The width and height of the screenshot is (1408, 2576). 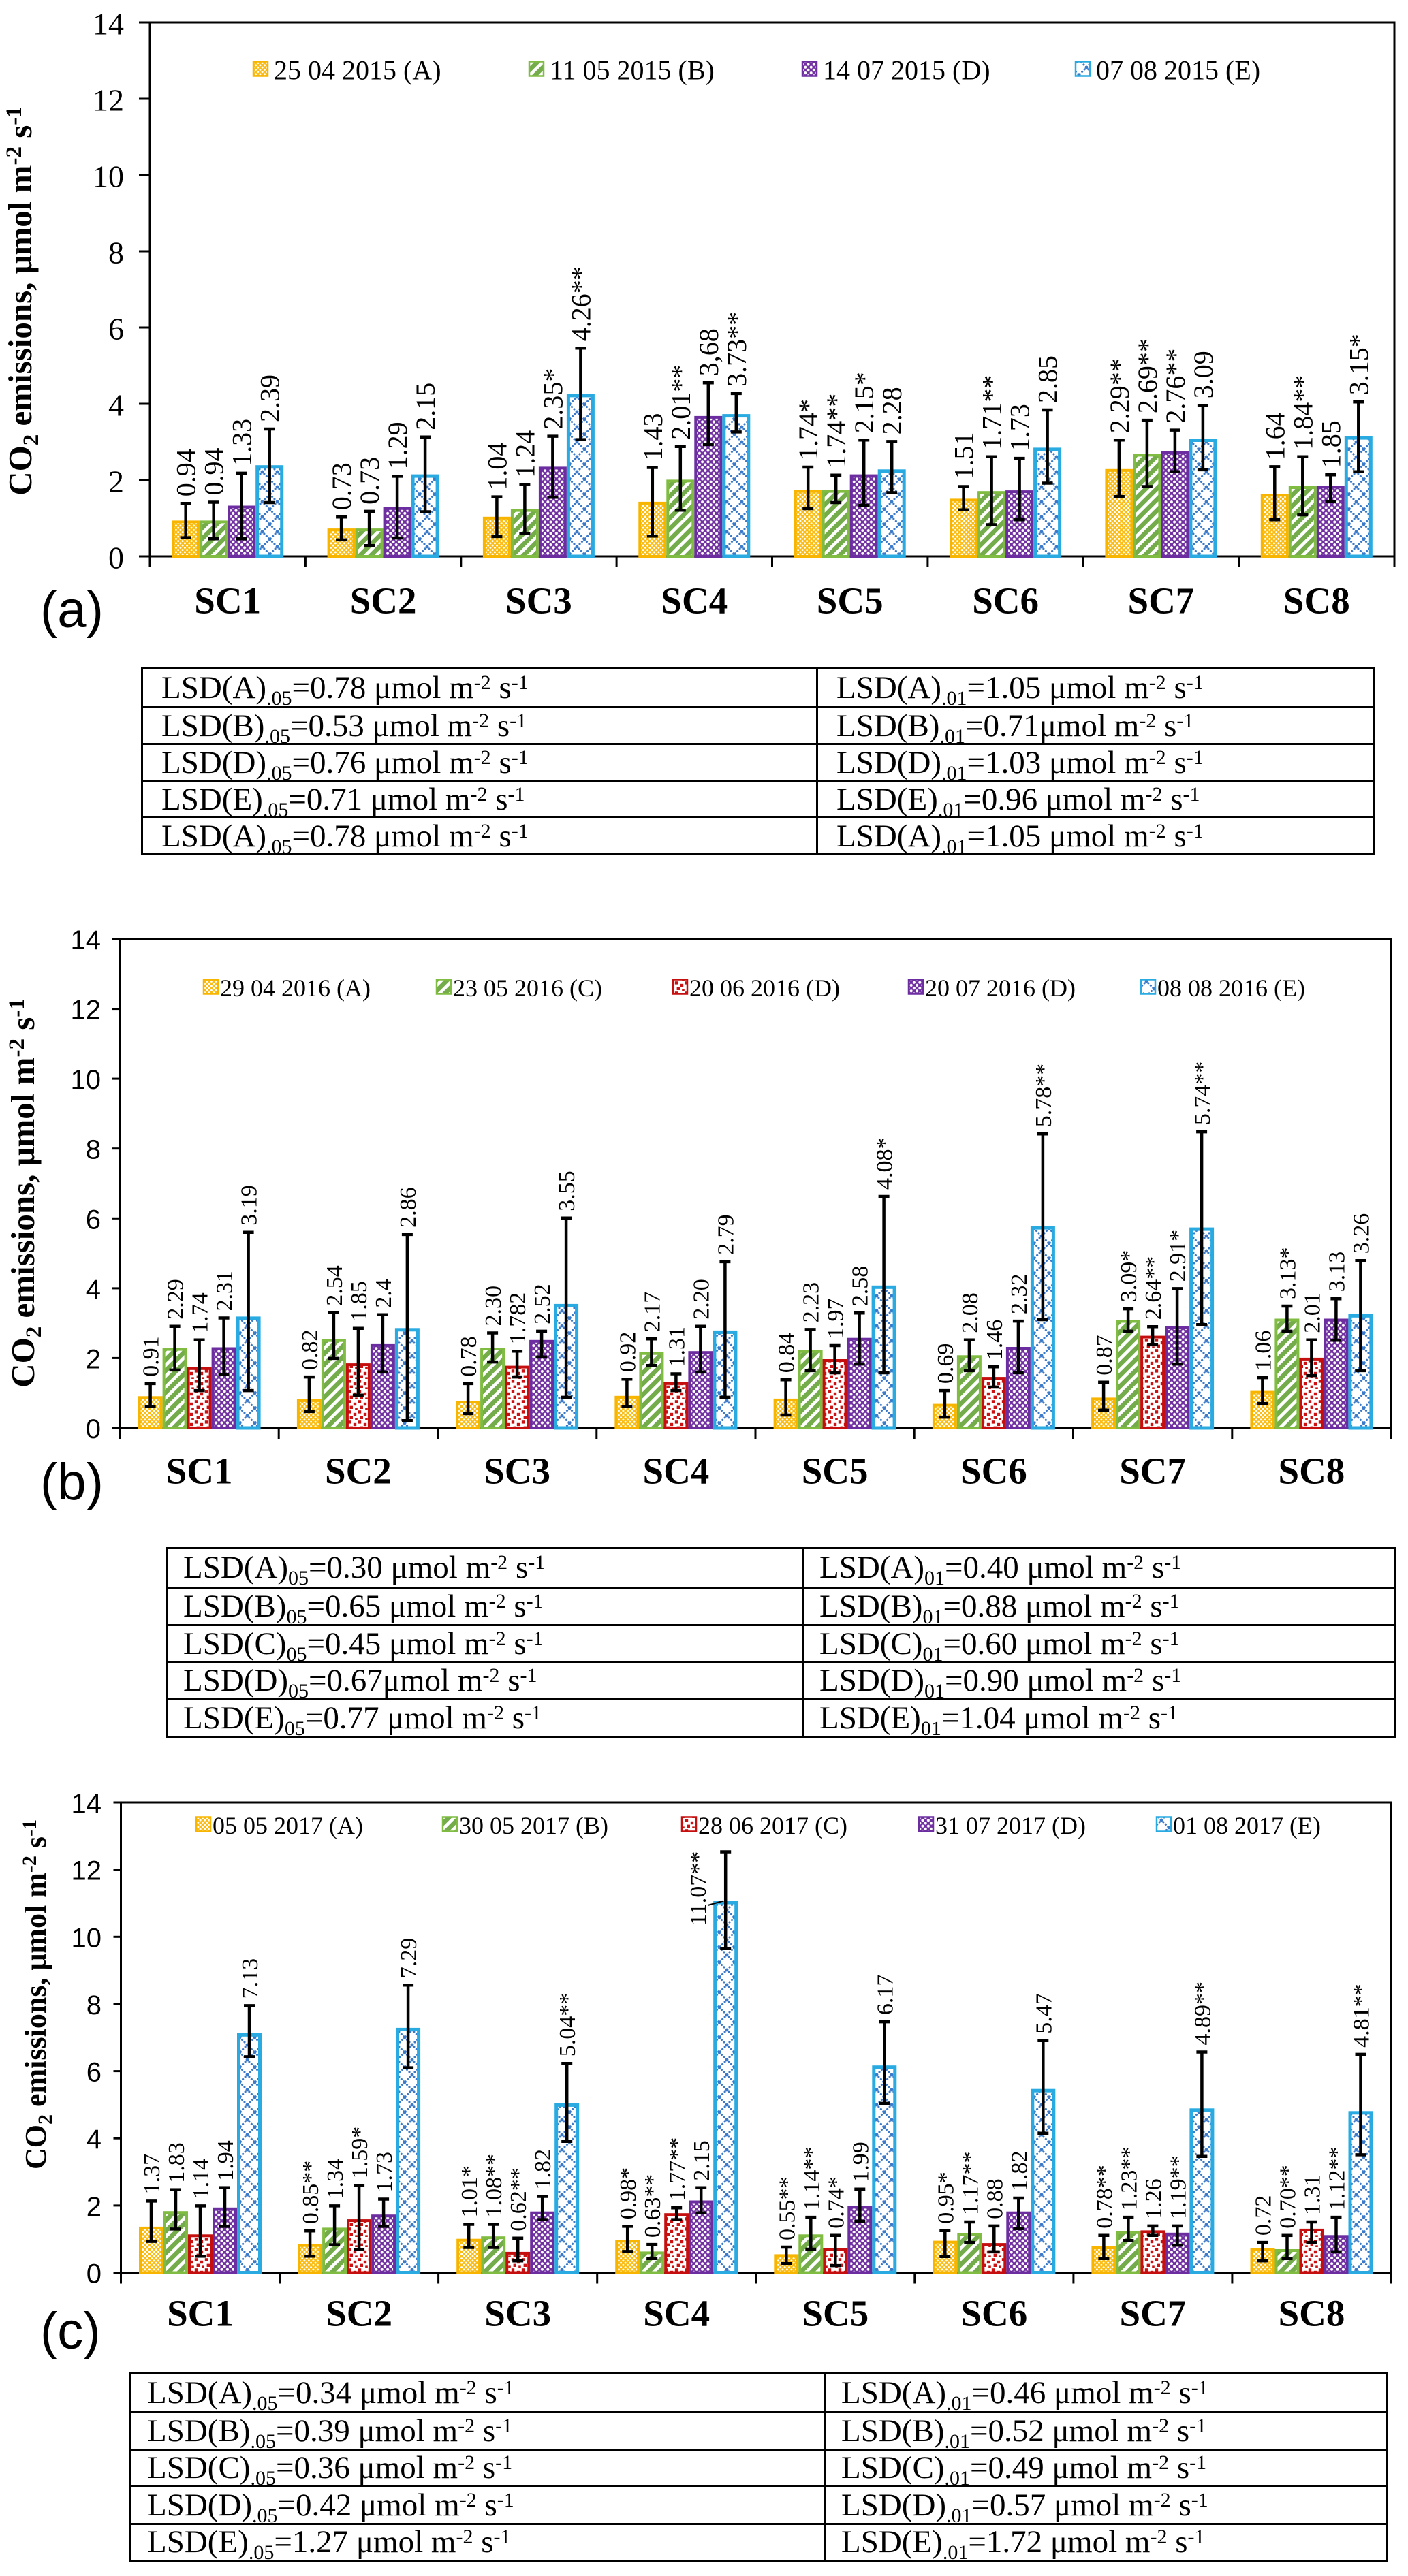 What do you see at coordinates (357, 70) in the screenshot?
I see `svg-text: 25 04 2015 (A)` at bounding box center [357, 70].